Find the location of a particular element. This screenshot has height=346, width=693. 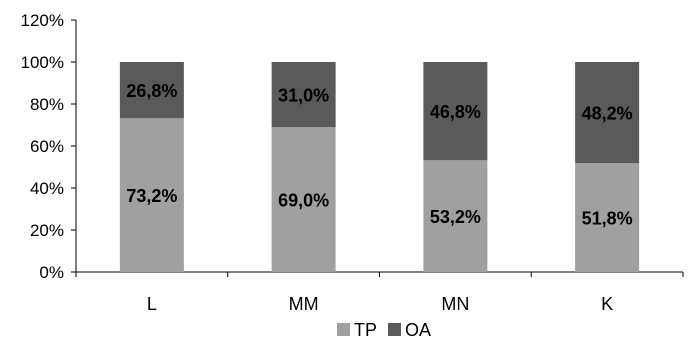

bar-tp-l is located at coordinates (151, 195).